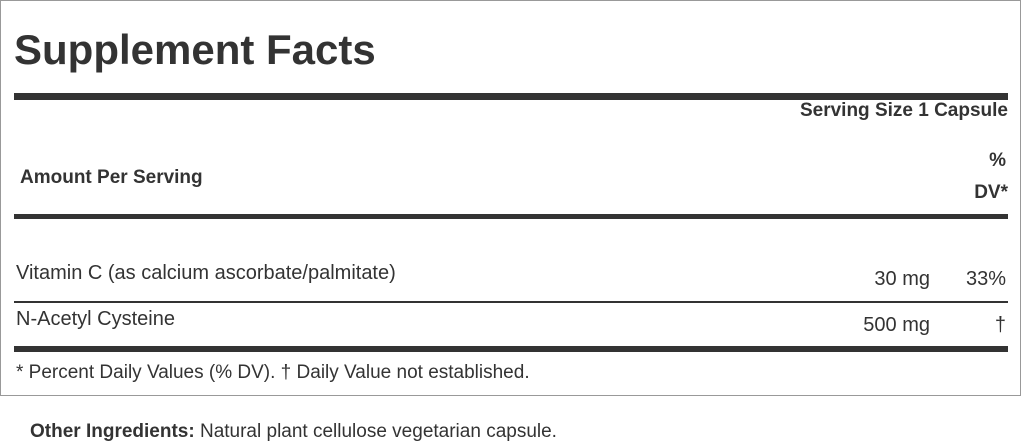  I want to click on thin-divider, so click(511, 302).